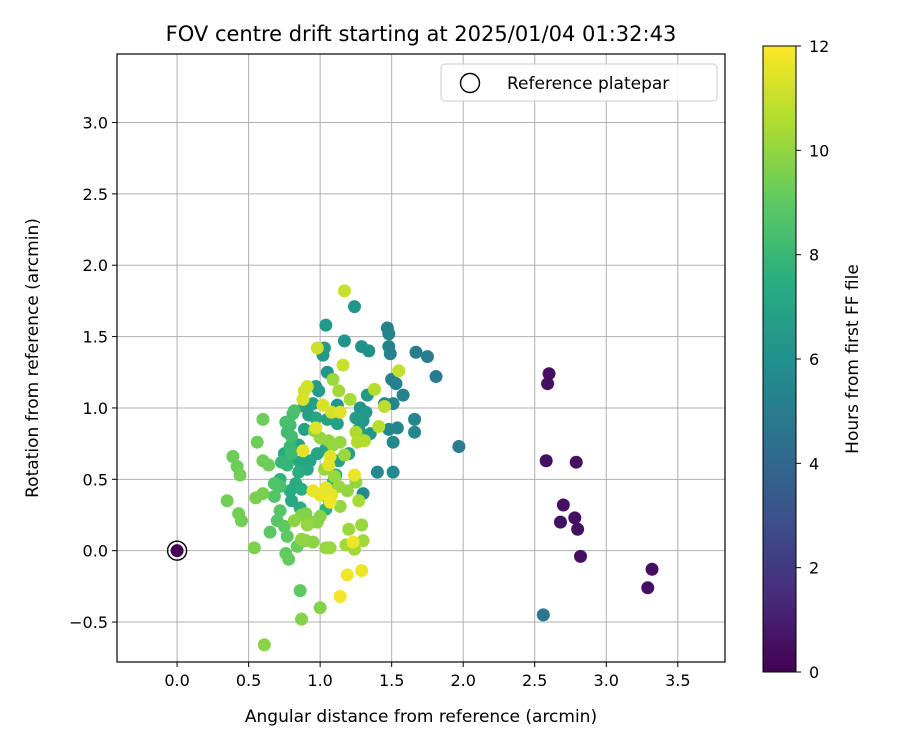 The height and width of the screenshot is (750, 900). What do you see at coordinates (814, 255) in the screenshot?
I see `colorbar-tick-label: 8` at bounding box center [814, 255].